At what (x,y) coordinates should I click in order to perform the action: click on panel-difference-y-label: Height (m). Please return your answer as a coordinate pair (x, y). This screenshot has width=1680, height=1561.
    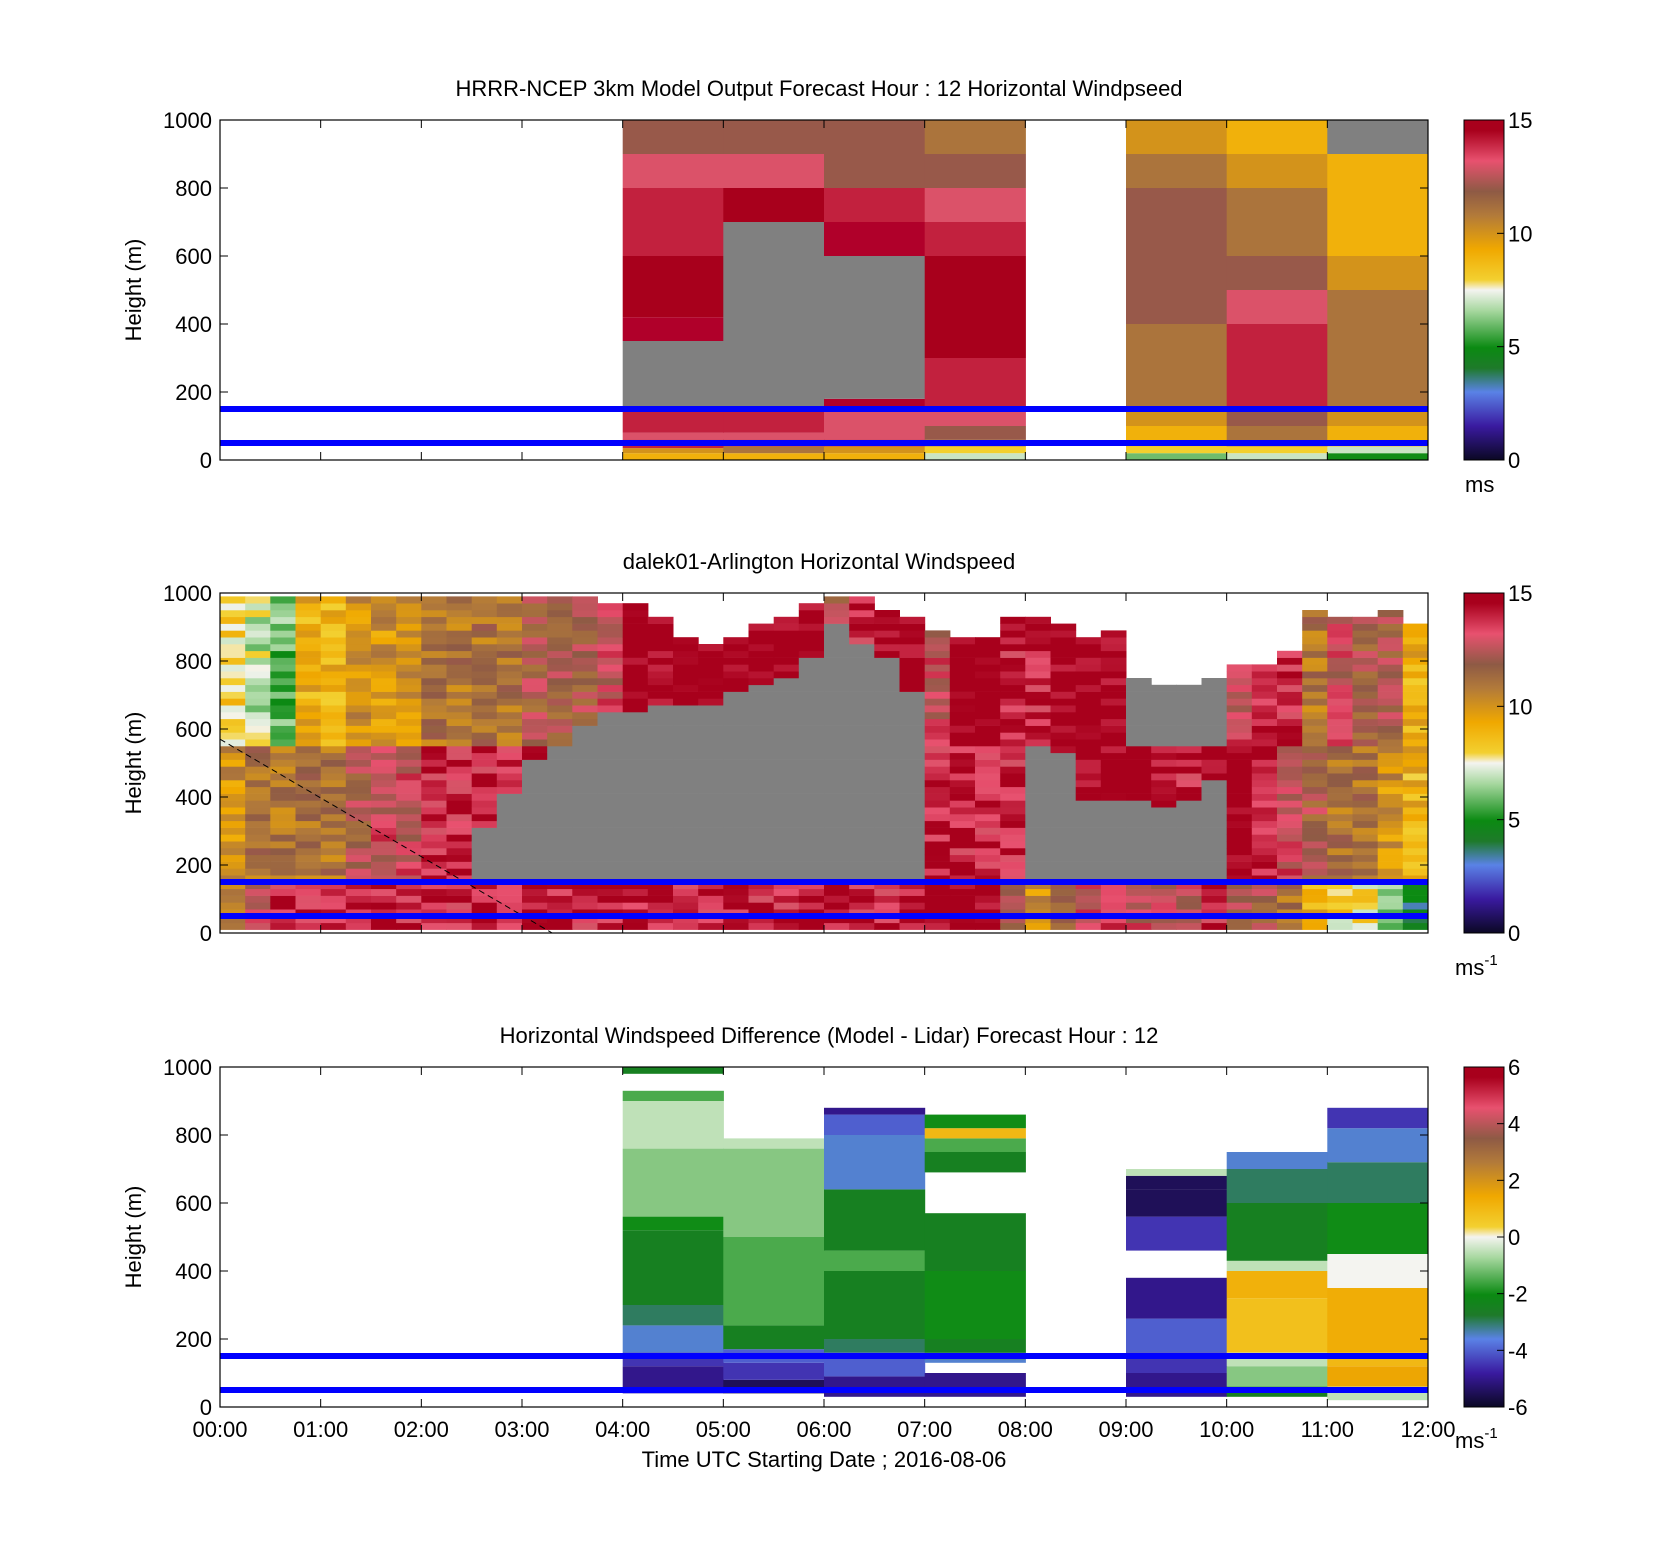
    Looking at the image, I should click on (133, 1237).